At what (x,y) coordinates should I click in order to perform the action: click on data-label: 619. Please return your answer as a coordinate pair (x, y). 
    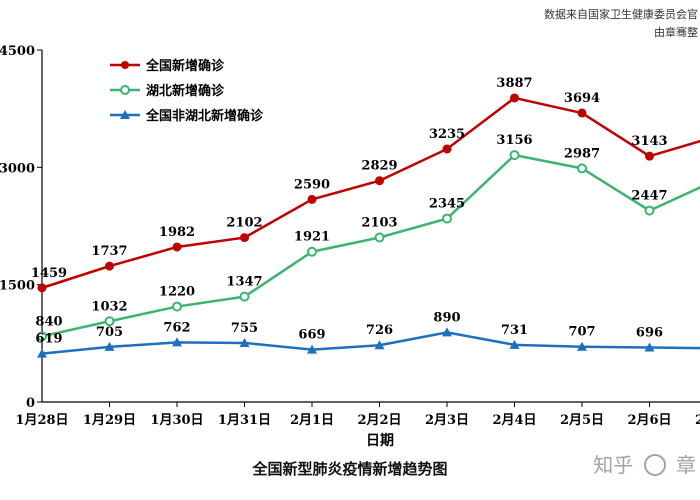
    Looking at the image, I should click on (48, 339).